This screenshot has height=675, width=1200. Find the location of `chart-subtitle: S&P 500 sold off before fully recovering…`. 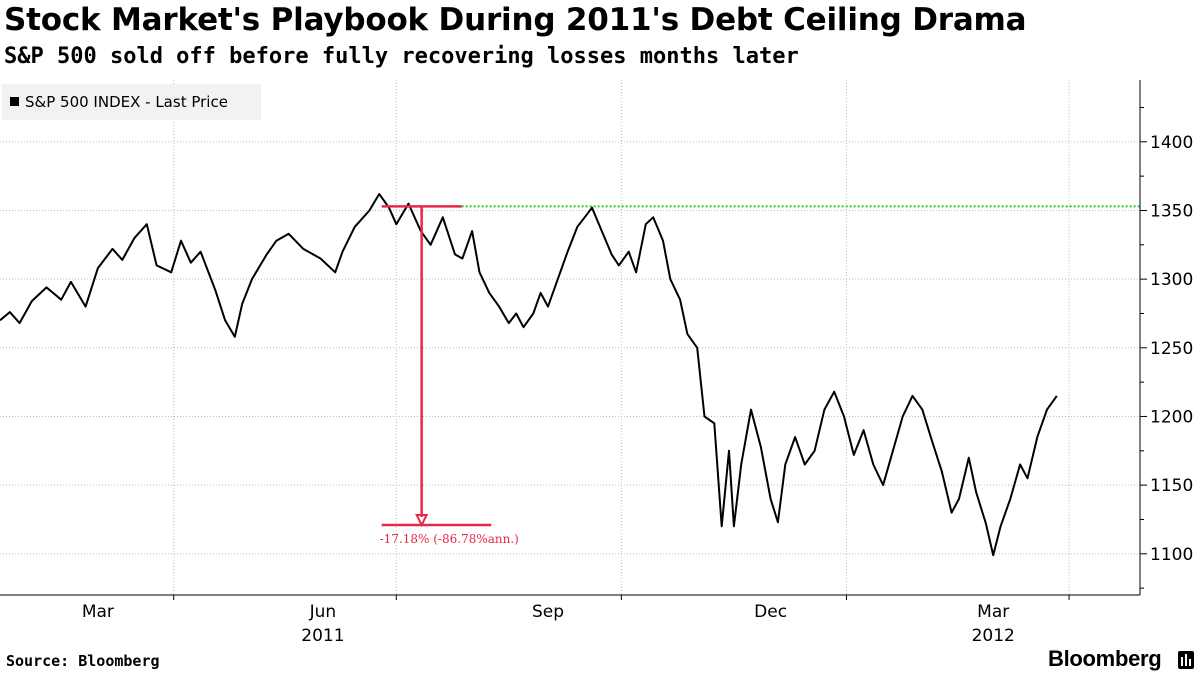

chart-subtitle: S&P 500 sold off before fully recovering… is located at coordinates (401, 56).